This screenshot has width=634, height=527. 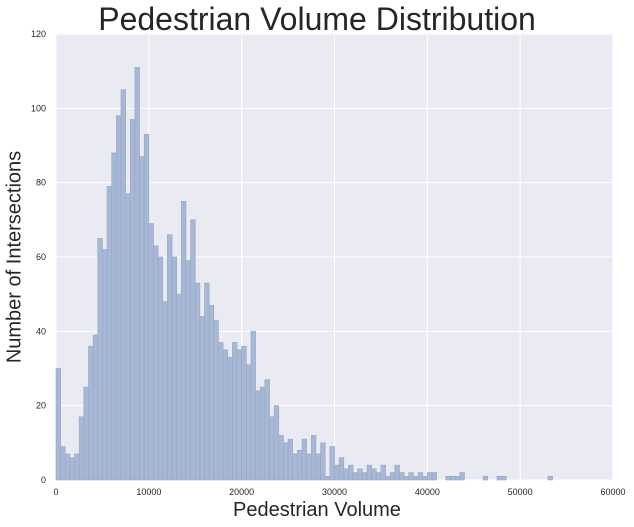 What do you see at coordinates (427, 492) in the screenshot?
I see `x-tick-label: 40000` at bounding box center [427, 492].